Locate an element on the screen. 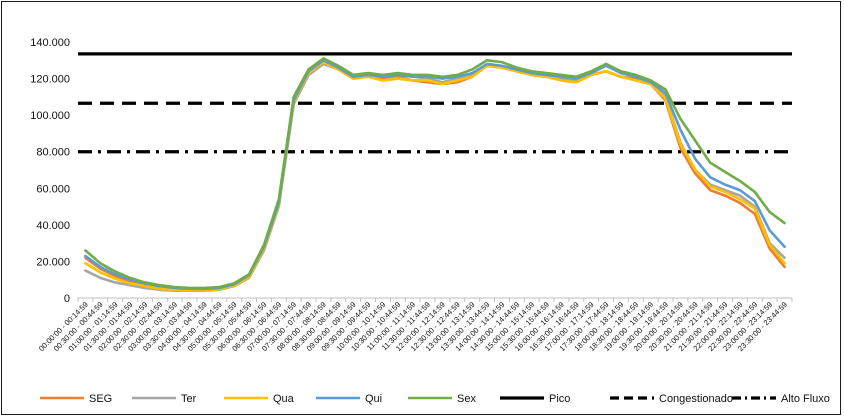  y-tick-label: 40.000 is located at coordinates (53, 226).